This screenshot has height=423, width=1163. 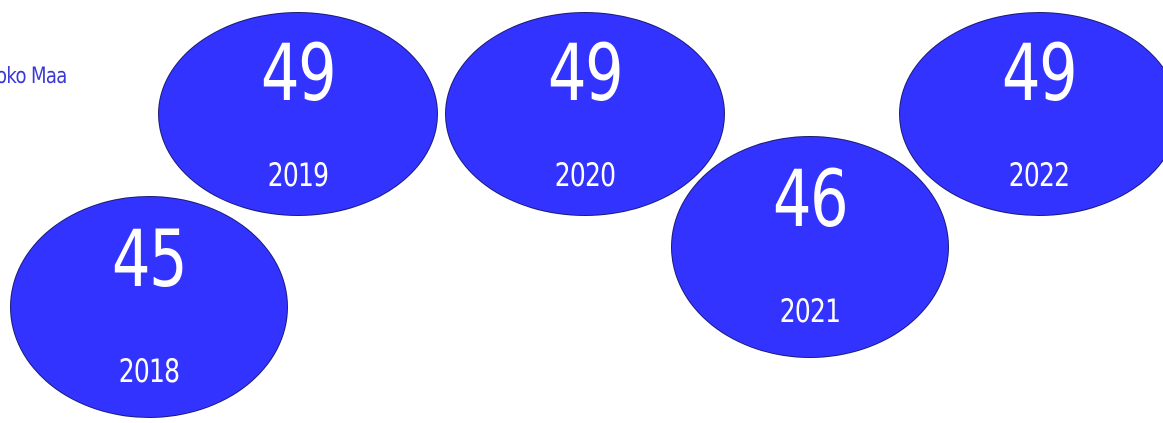 I want to click on bubble-2020: 49 2020, so click(x=585, y=114).